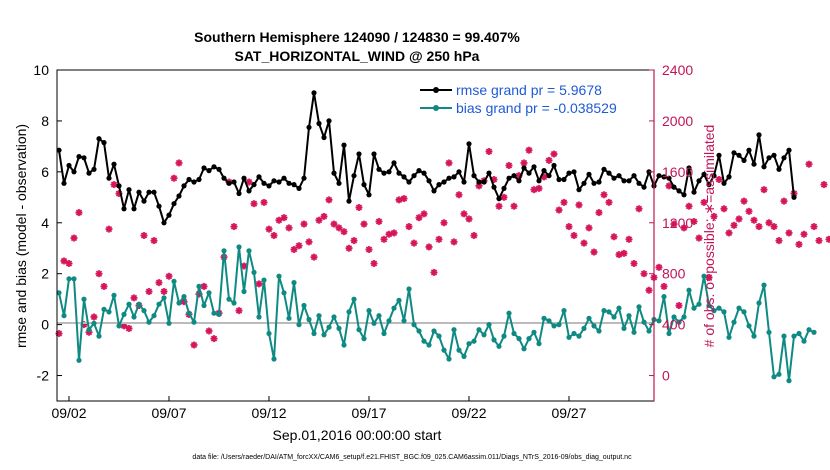 The image size is (830, 470). Describe the element at coordinates (666, 376) in the screenshot. I see `y-tick-label-right: 0` at that location.